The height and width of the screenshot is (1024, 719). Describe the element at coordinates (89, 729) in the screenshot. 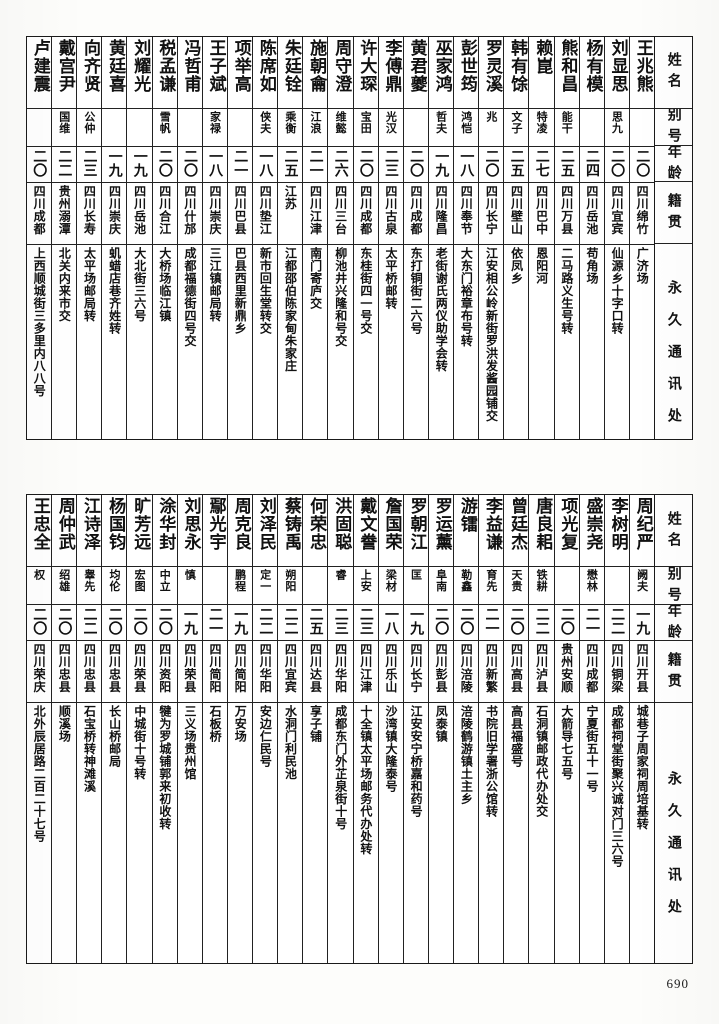

I see `person-record-column: 江诗泽 睾先 二二 四川忠县 石宝桥转神滩溪` at that location.